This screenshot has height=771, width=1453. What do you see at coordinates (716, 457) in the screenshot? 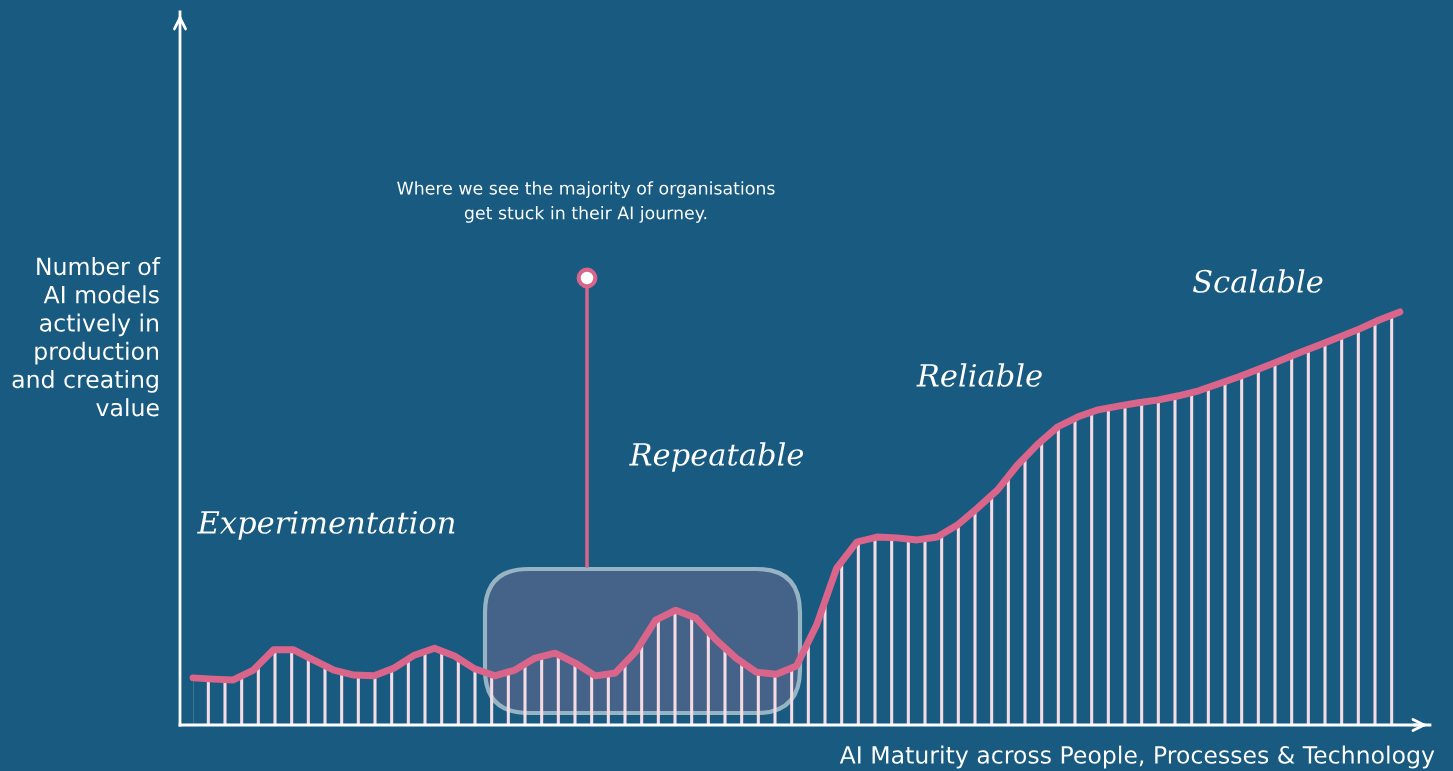
I see `annotation: Repeatable` at bounding box center [716, 457].